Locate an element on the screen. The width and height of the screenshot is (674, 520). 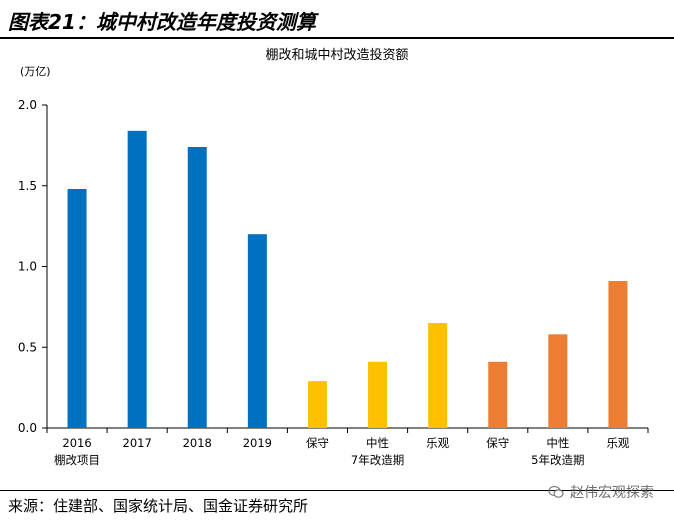
y-unit-label: (万亿) is located at coordinates (35, 71).